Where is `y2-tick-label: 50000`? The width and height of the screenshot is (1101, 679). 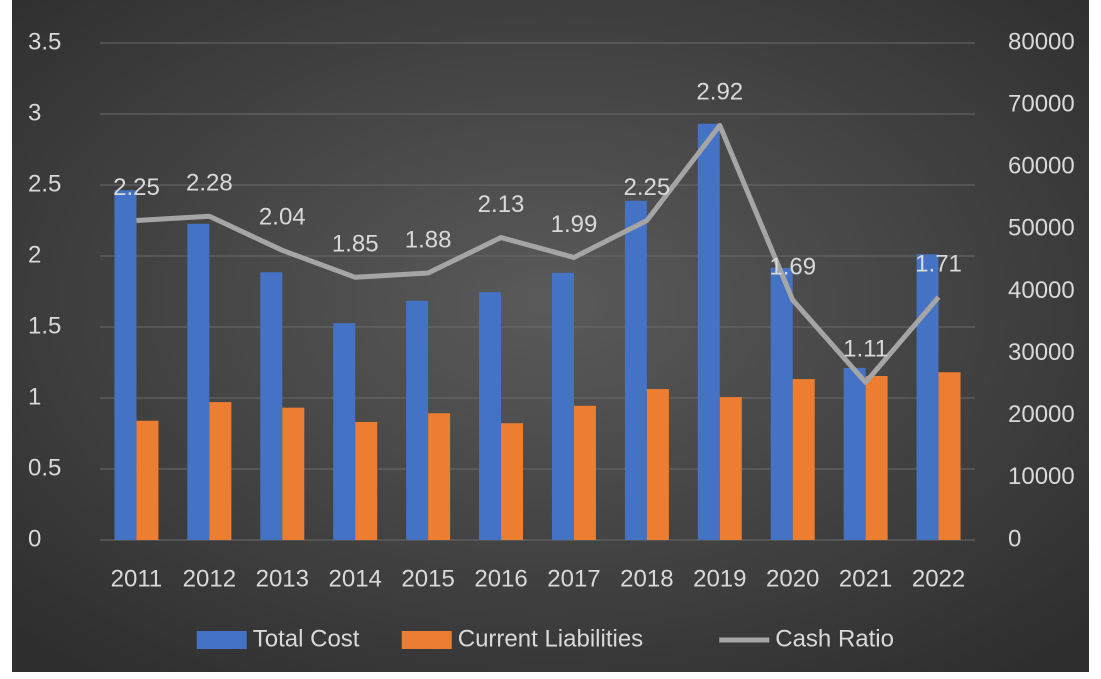
y2-tick-label: 50000 is located at coordinates (1041, 228).